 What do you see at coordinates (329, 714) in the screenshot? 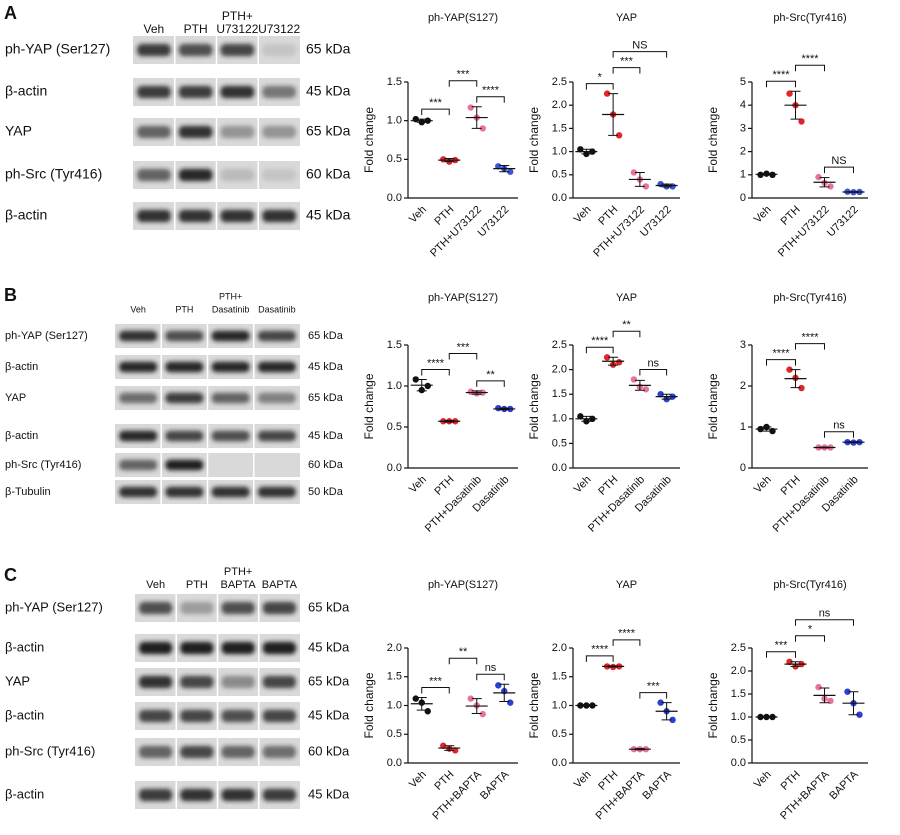
I see `kda-label: 45 kDa` at bounding box center [329, 714].